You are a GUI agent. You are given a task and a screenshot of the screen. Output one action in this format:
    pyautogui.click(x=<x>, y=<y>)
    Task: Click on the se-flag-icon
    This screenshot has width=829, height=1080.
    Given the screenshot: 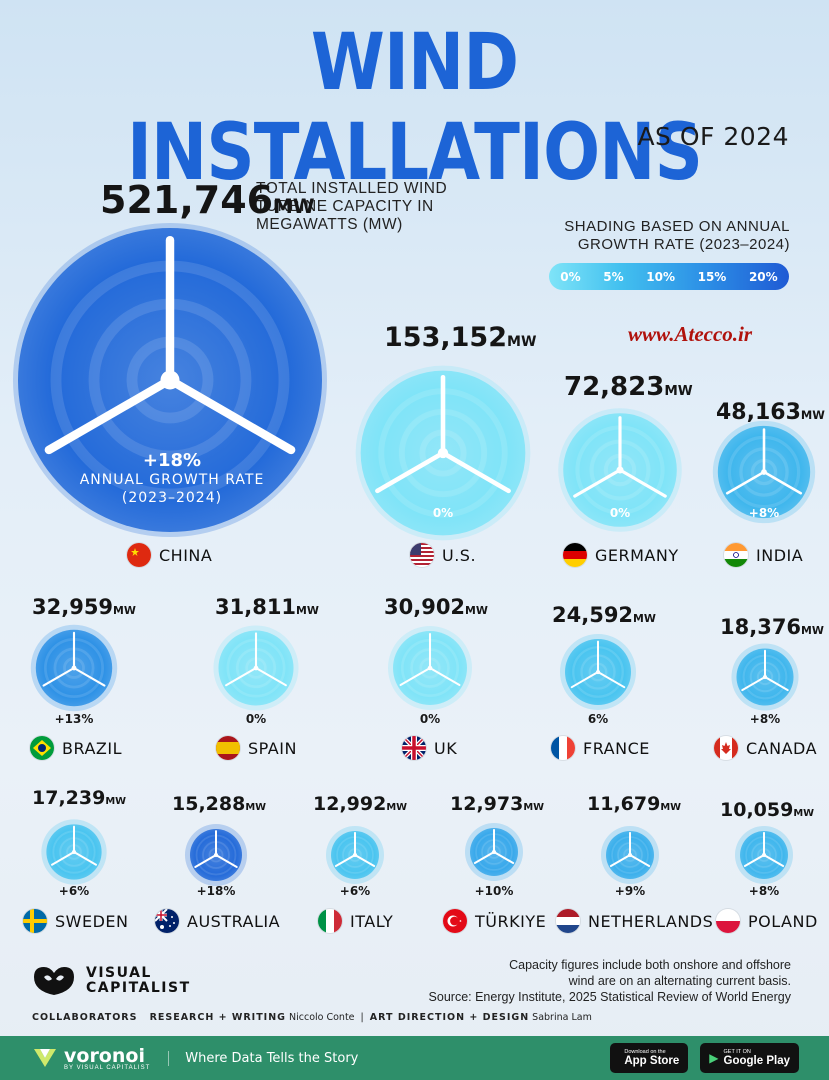 What is the action you would take?
    pyautogui.click(x=35, y=921)
    